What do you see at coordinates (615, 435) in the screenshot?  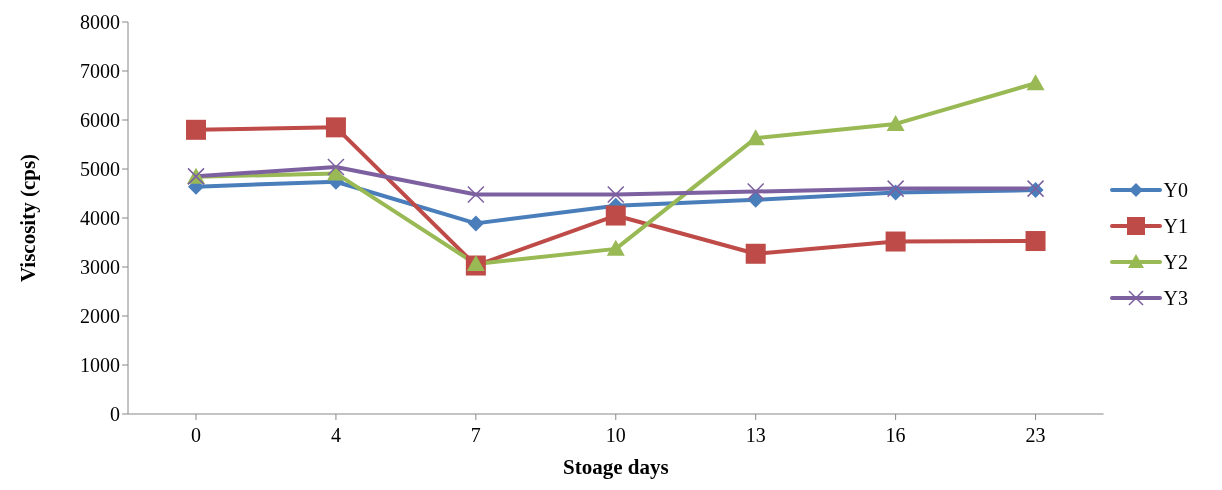 I see `x-tick-label: 10` at bounding box center [615, 435].